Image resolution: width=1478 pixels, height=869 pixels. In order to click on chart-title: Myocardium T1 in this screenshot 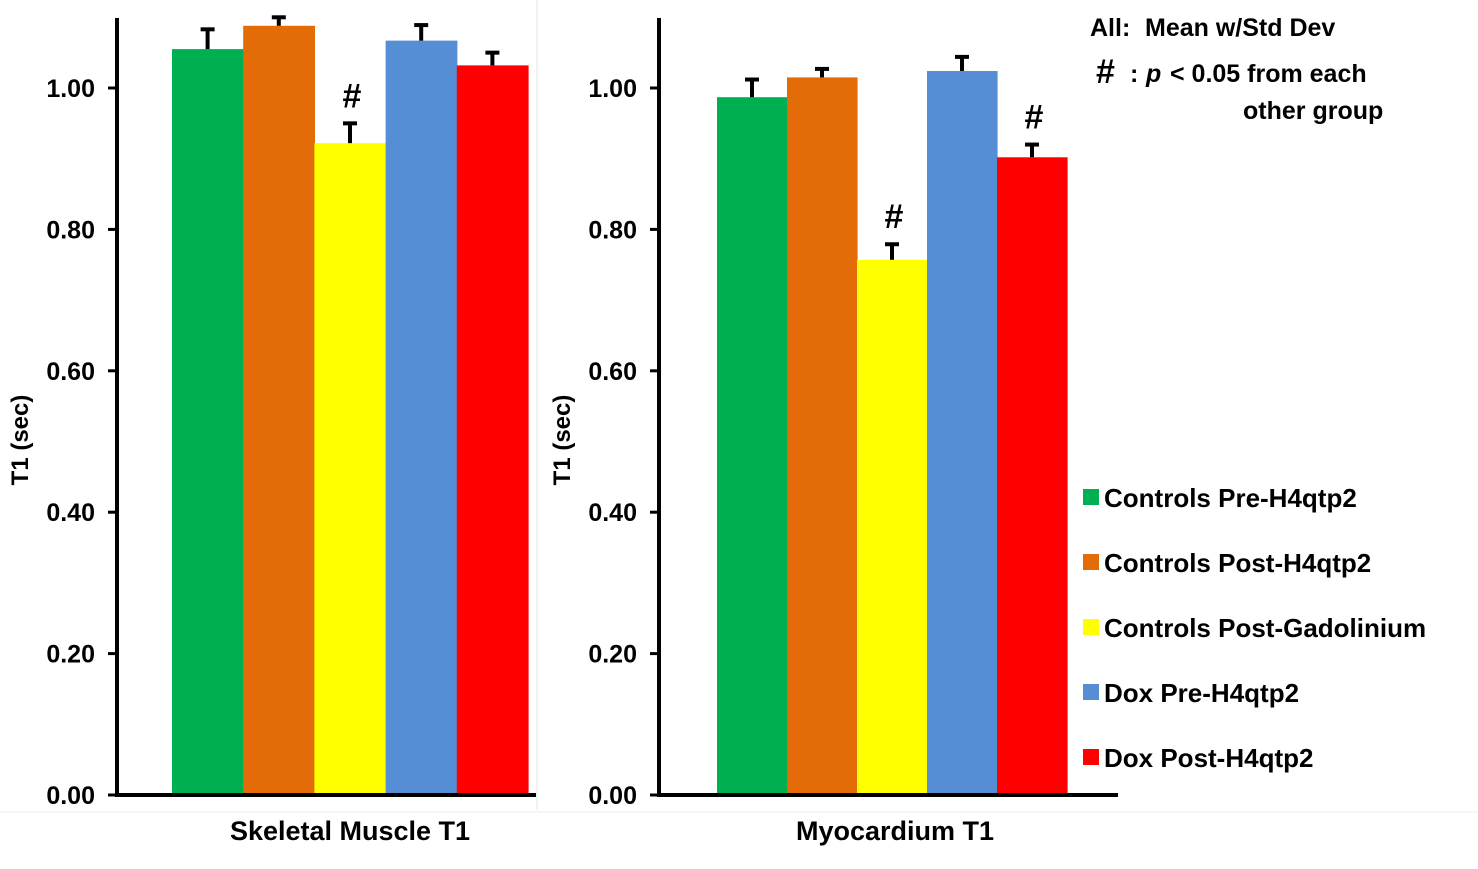, I will do `click(895, 831)`.